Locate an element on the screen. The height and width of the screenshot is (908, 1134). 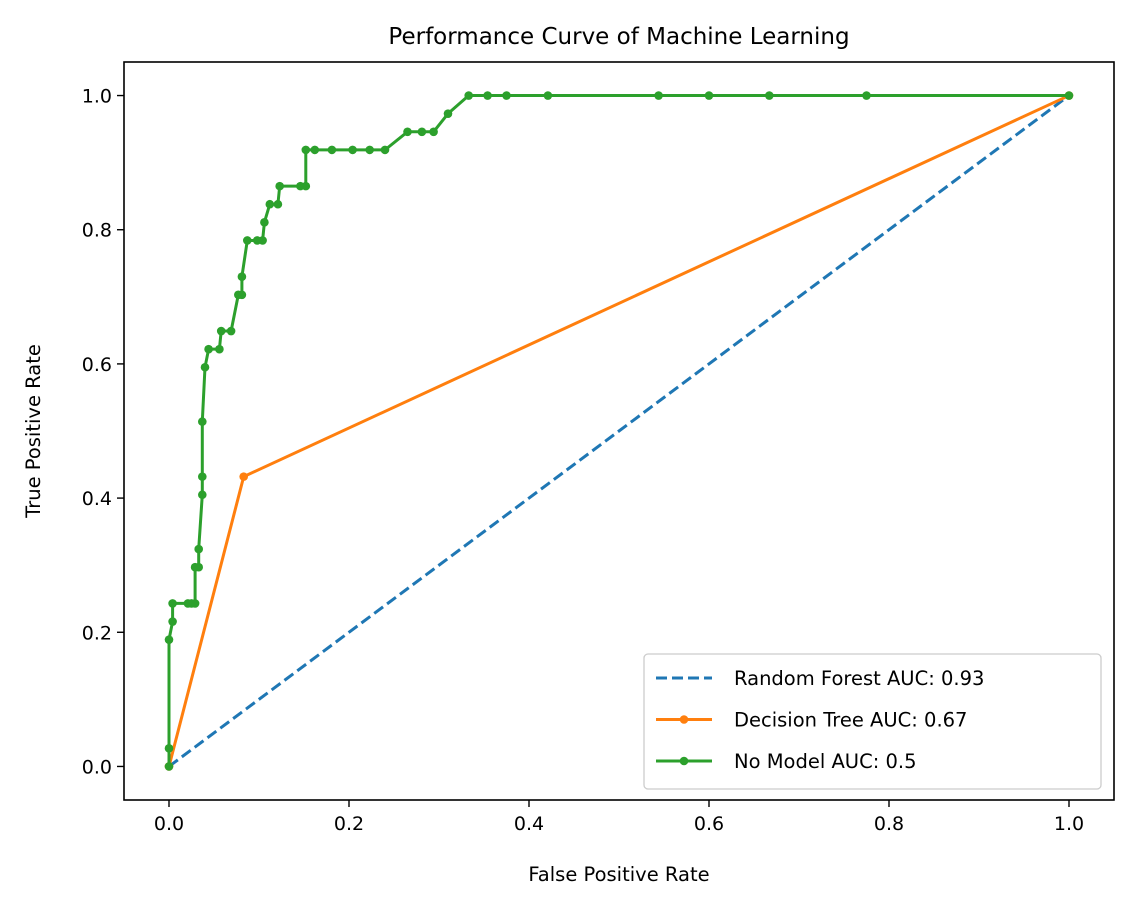
x-tick-label: 0.6 is located at coordinates (709, 824).